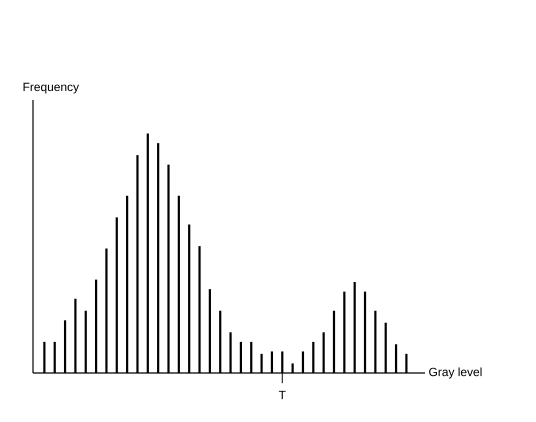 Image resolution: width=536 pixels, height=422 pixels. I want to click on y-axis-title: Frequency, so click(52, 88).